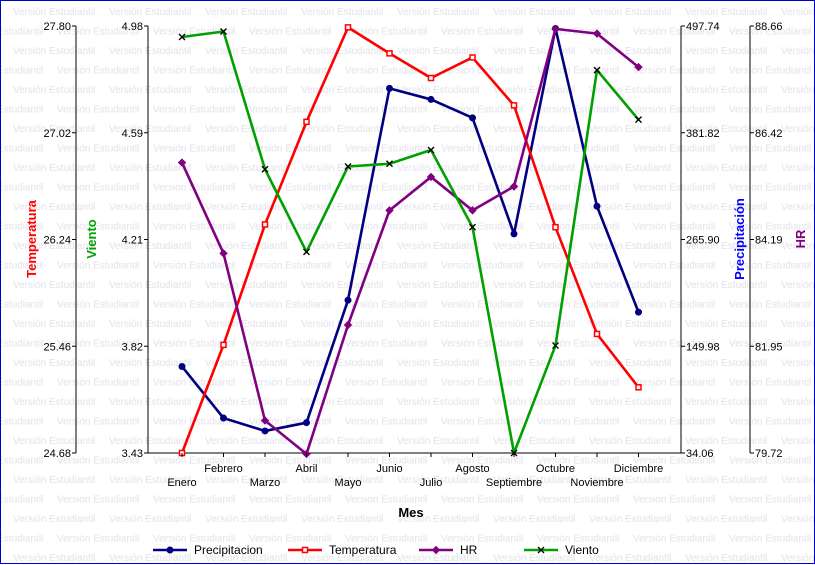  I want to click on temperatura-tick-label: 26.24, so click(57, 241).